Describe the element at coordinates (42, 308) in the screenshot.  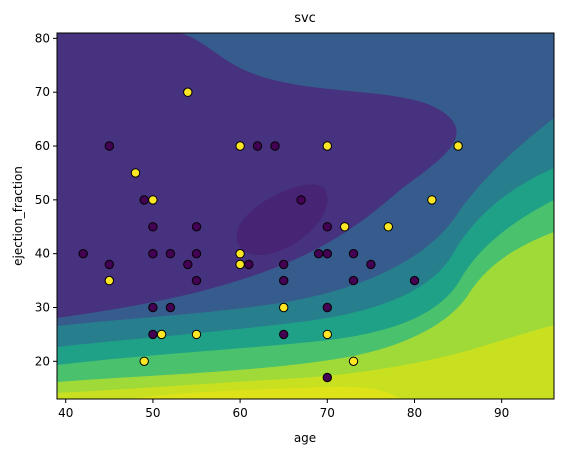
I see `y-tick-label: 30` at that location.